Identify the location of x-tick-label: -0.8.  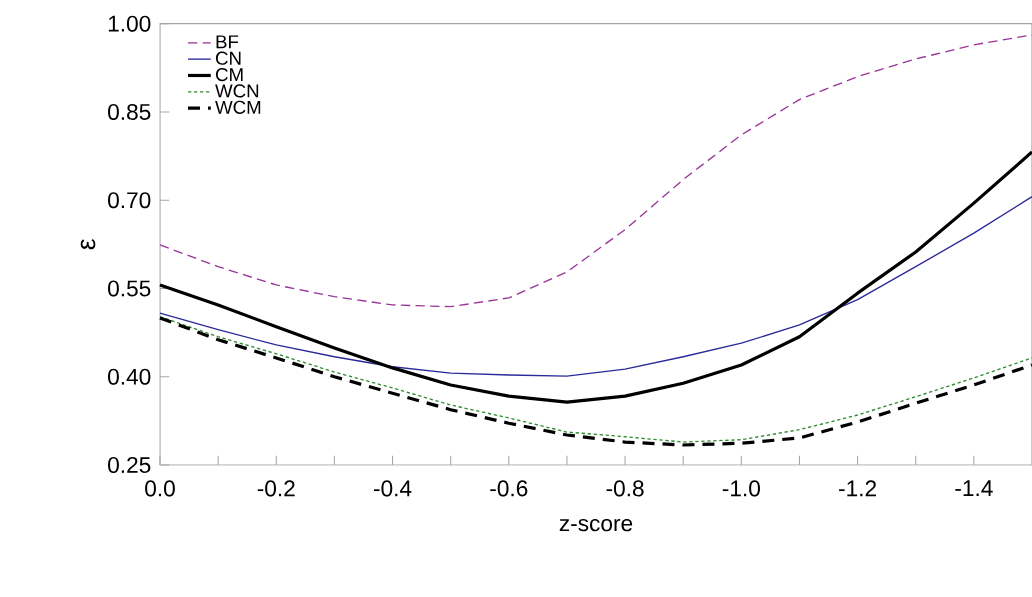
(625, 488).